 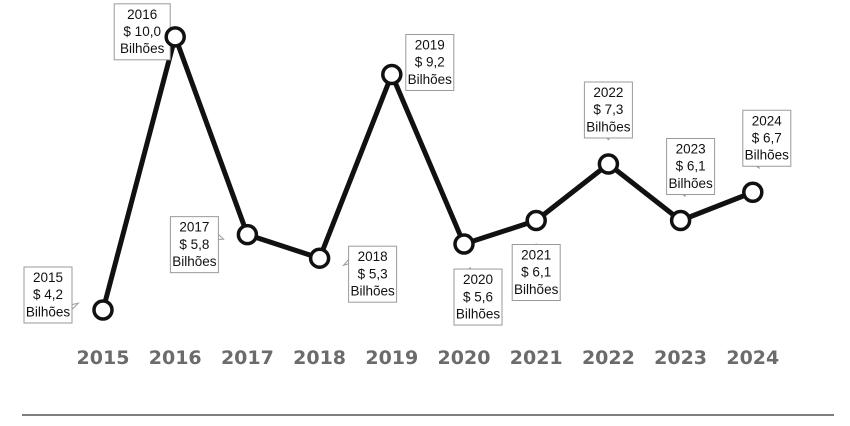 I want to click on data-label-text: $ 4,2, so click(x=48, y=294).